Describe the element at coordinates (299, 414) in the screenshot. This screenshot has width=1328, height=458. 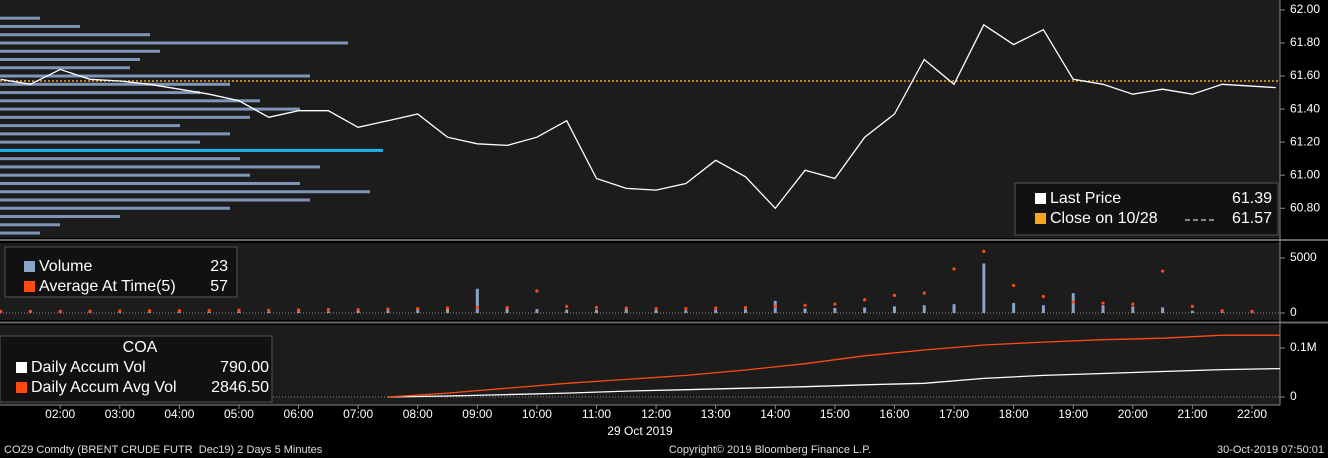
I see `x-tick-label: 06:00` at that location.